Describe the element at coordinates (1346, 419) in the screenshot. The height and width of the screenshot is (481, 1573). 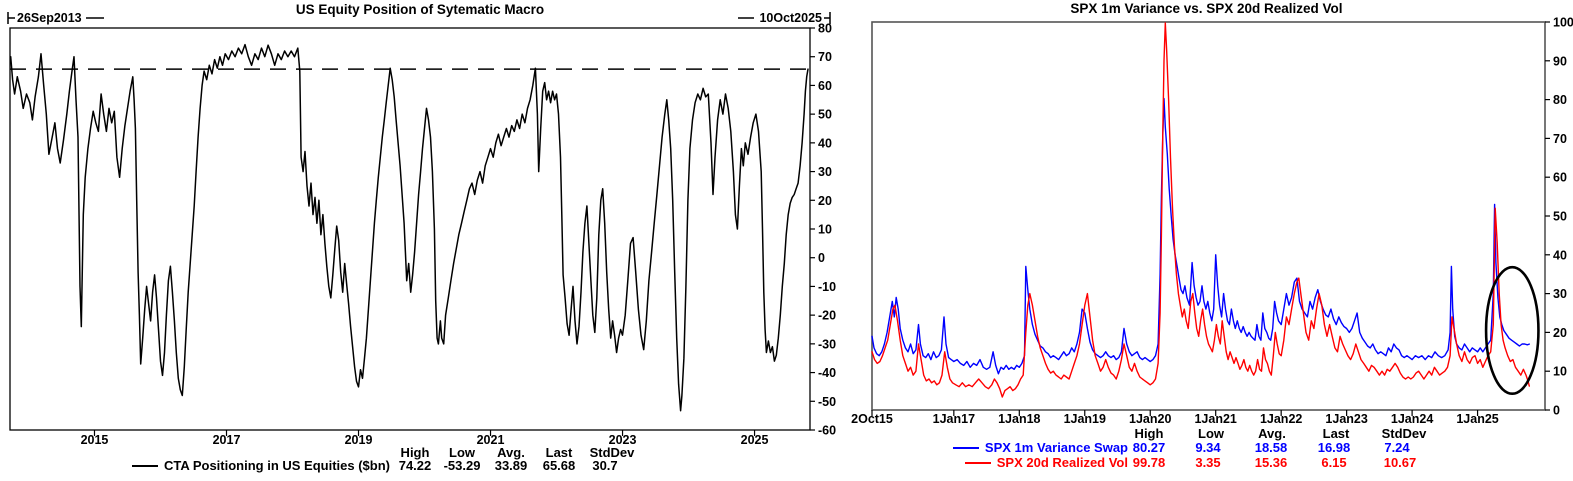
I see `x-tick-label: 1Jan23` at that location.